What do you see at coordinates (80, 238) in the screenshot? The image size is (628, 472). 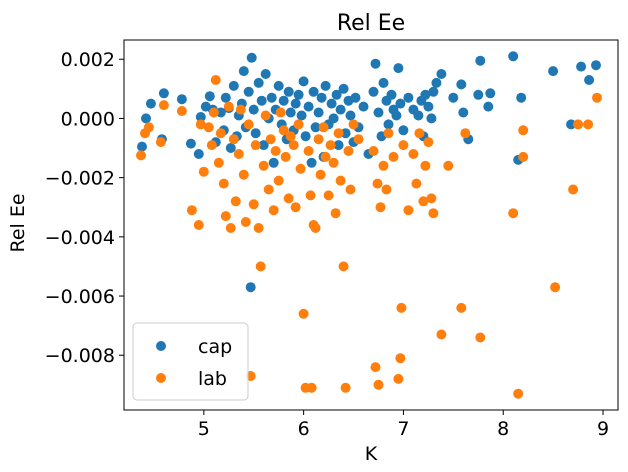 I see `y-tick-label: −0.004` at bounding box center [80, 238].